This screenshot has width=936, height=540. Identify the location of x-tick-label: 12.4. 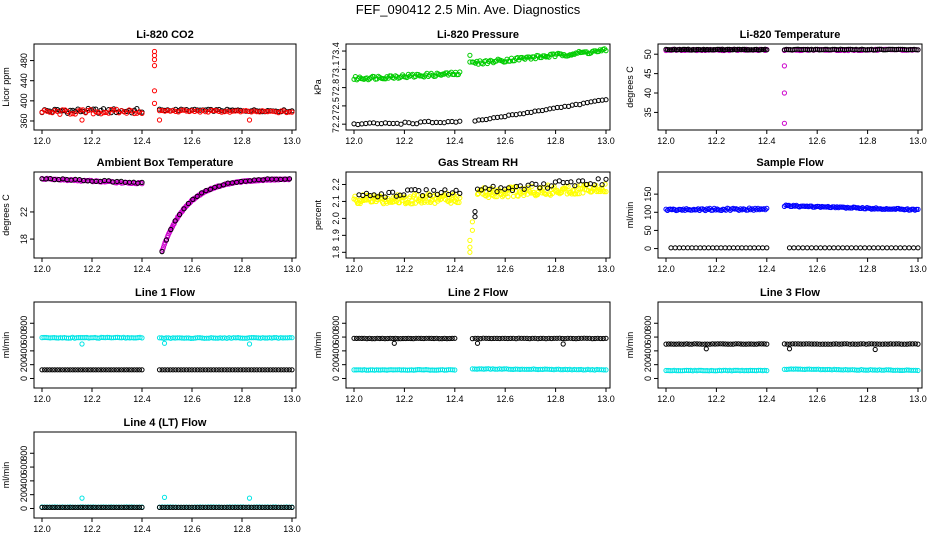
(142, 399).